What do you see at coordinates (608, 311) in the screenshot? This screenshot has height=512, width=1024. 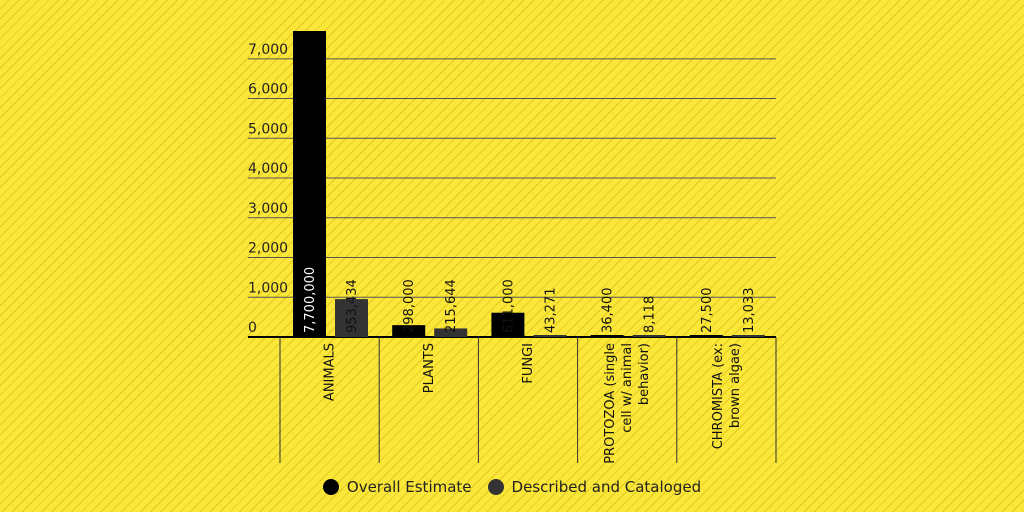 I see `data-label-overall-estimate: 36,400` at bounding box center [608, 311].